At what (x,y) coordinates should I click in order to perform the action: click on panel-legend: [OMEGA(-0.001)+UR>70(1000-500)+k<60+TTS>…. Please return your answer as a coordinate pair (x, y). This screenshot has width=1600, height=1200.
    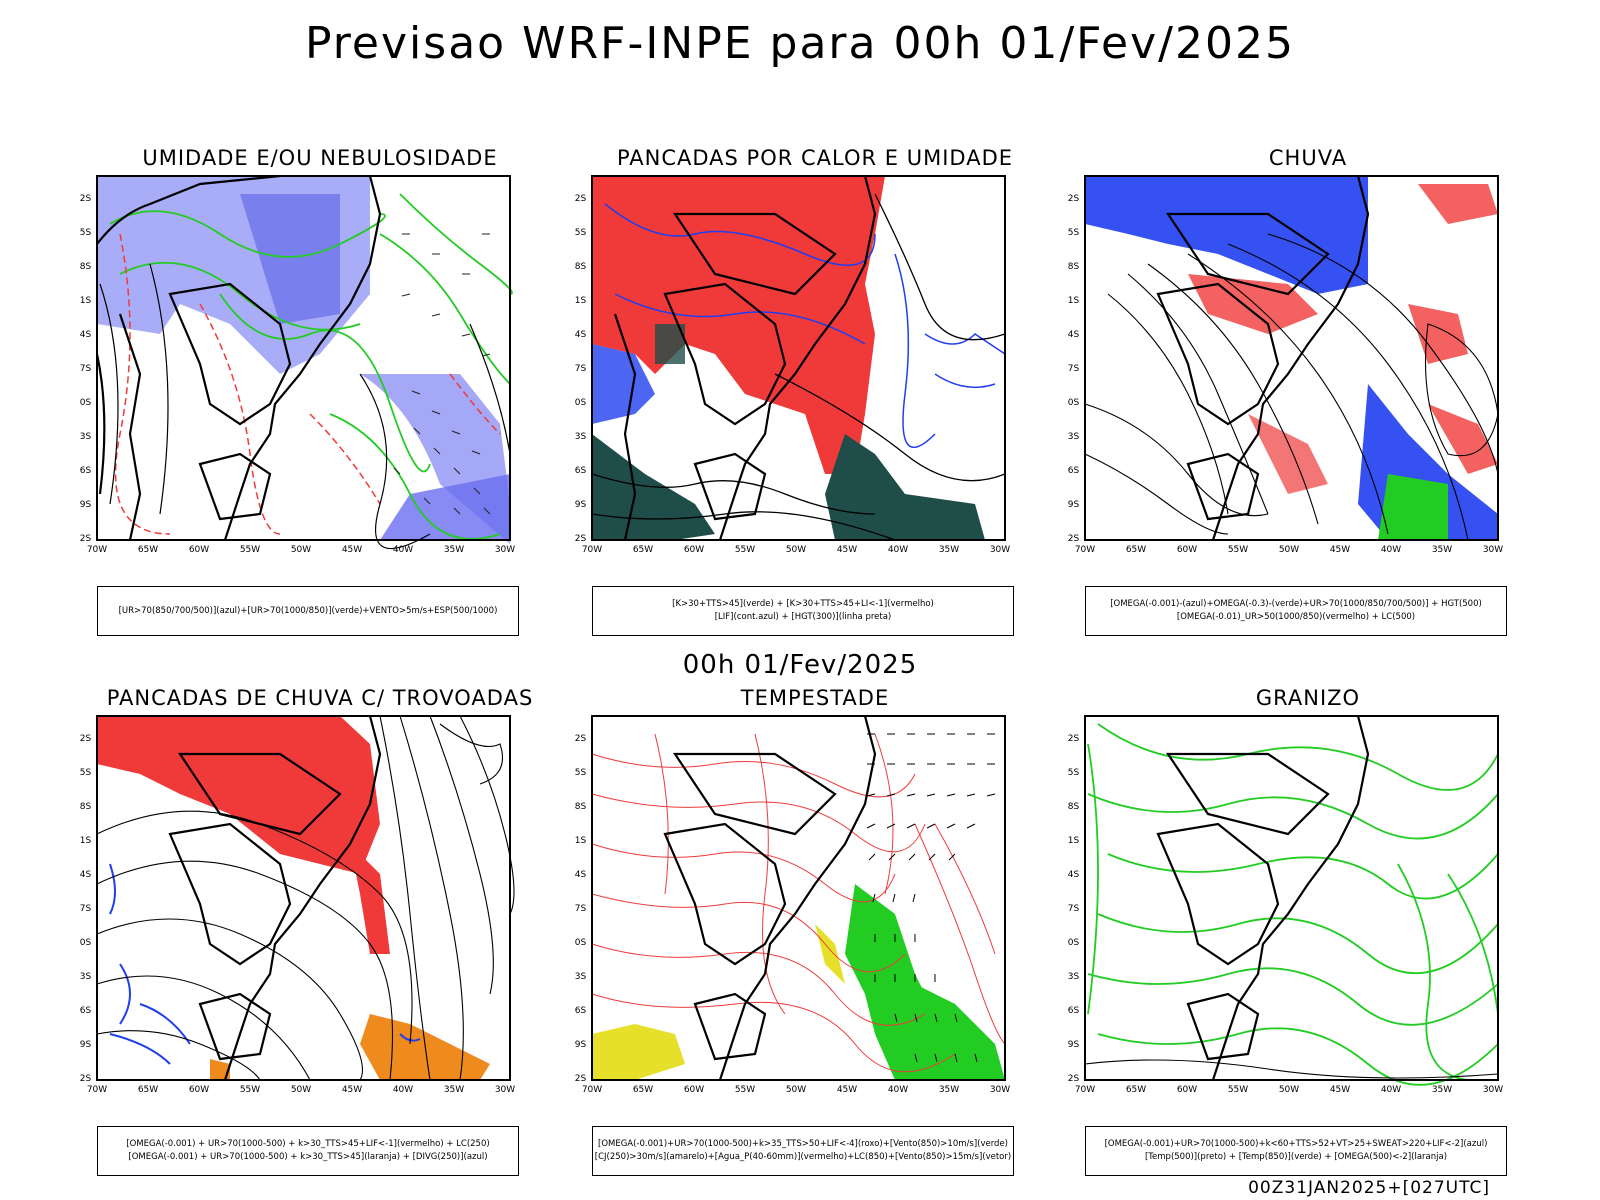
    Looking at the image, I should click on (1296, 1151).